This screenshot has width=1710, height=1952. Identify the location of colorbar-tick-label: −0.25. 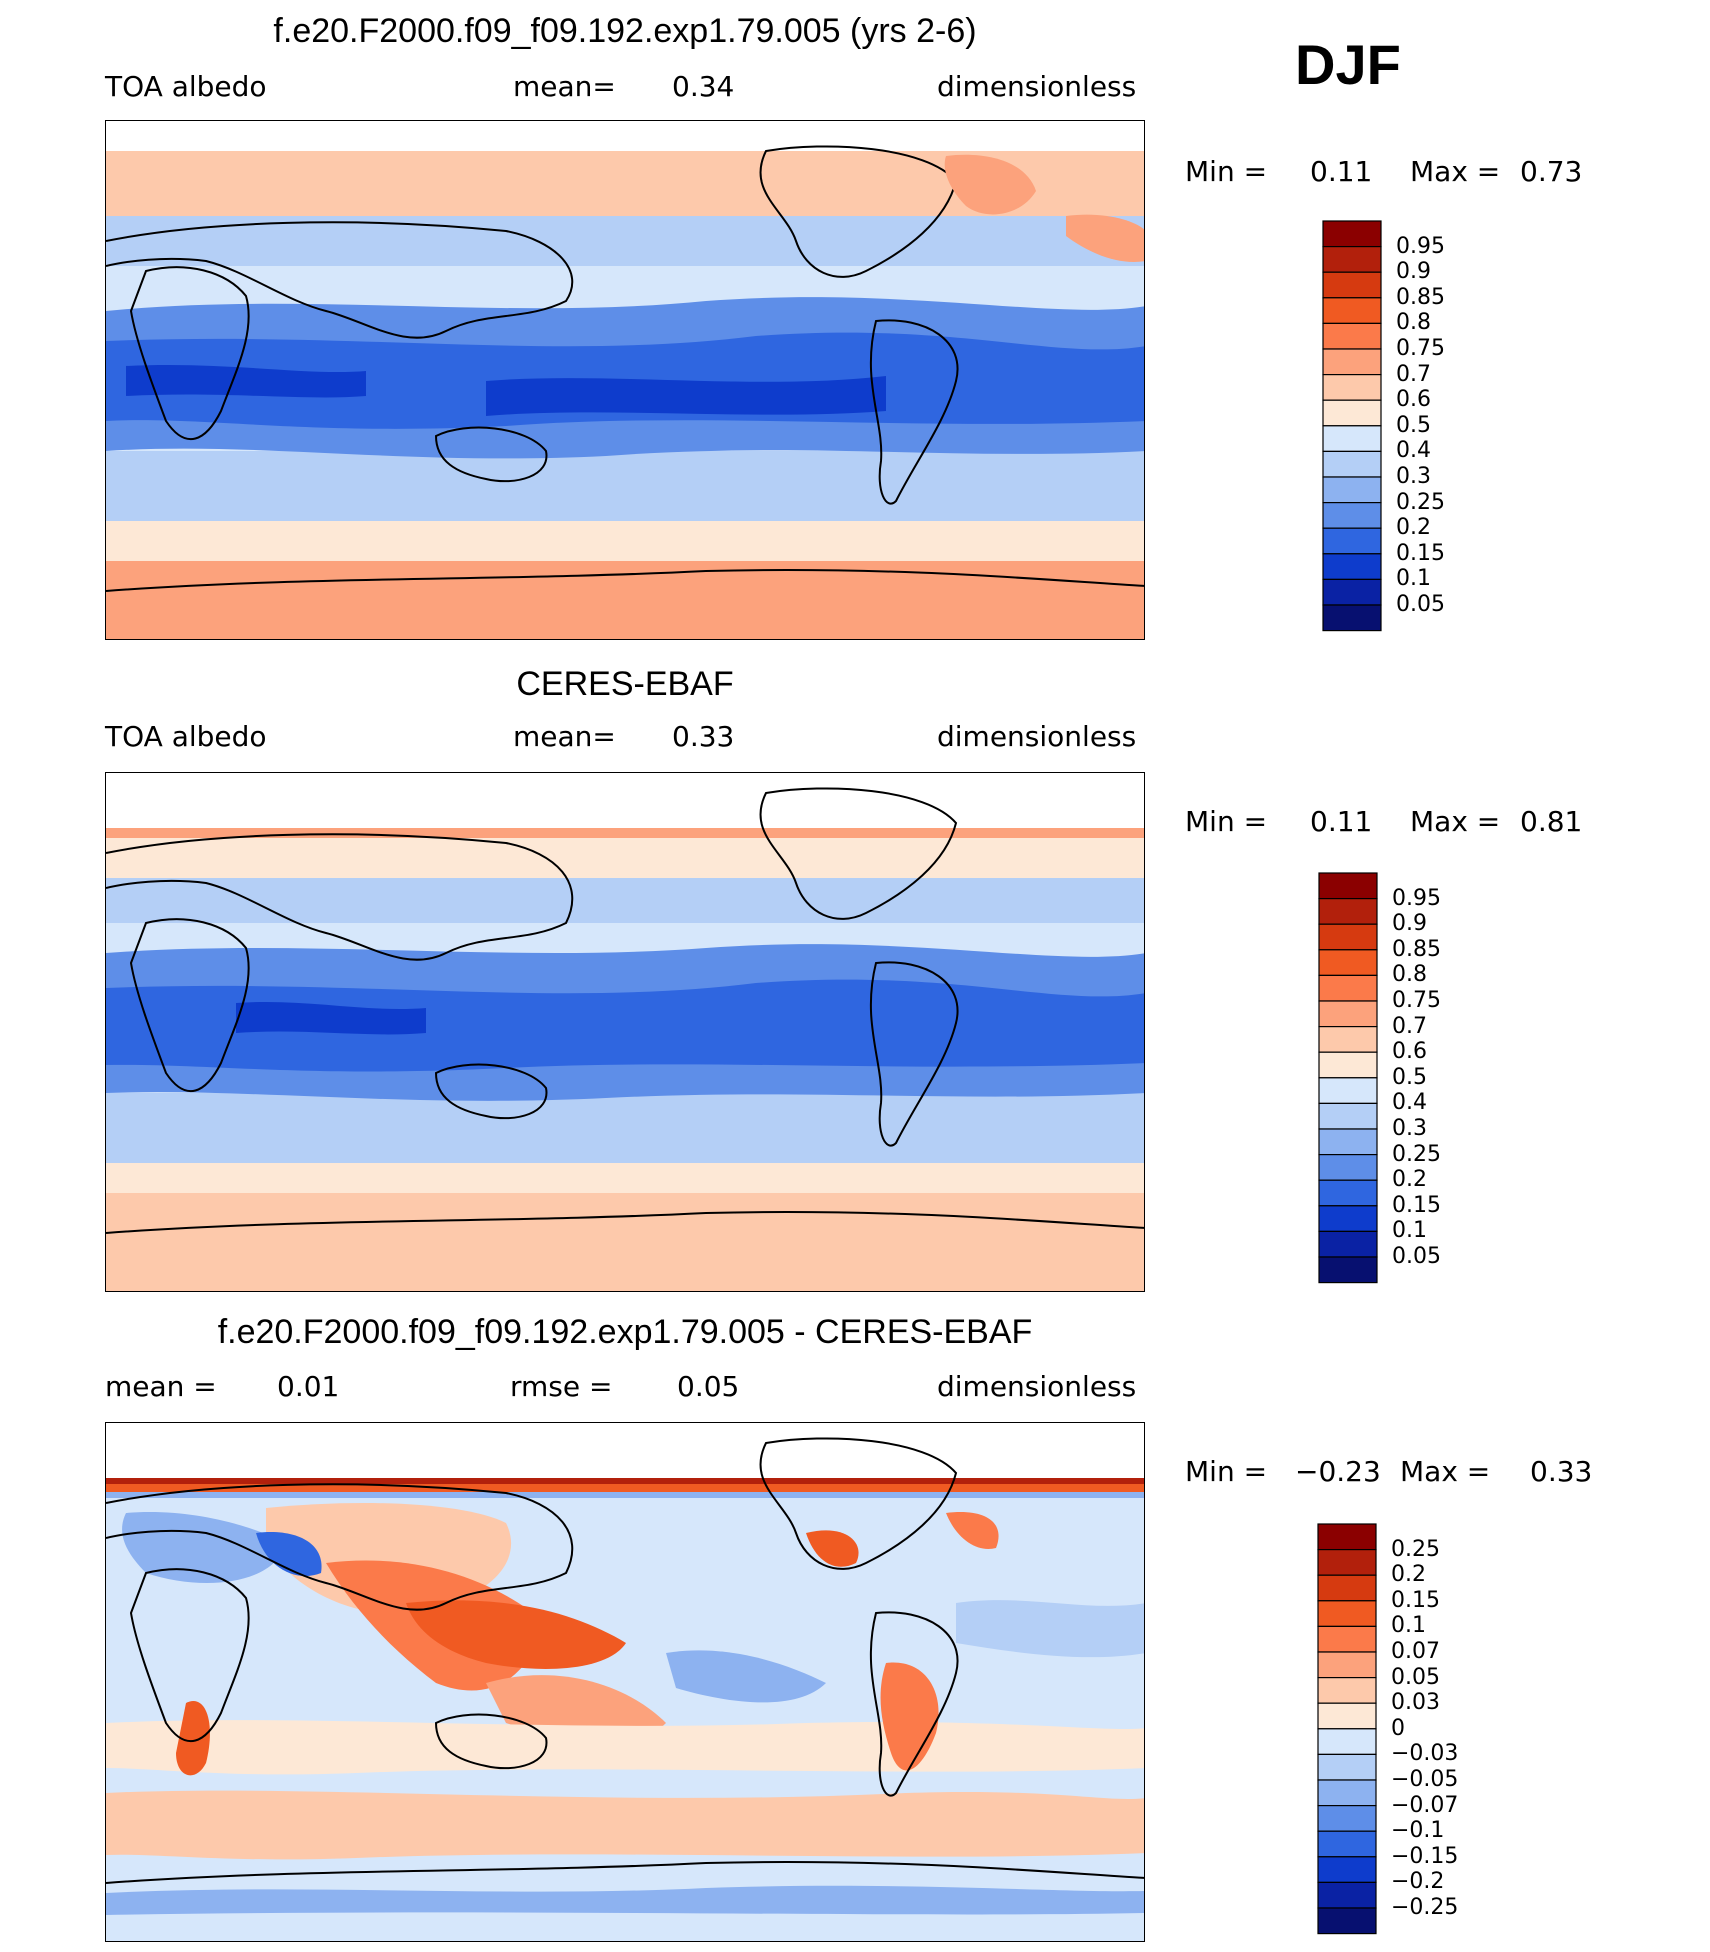
(1425, 1907).